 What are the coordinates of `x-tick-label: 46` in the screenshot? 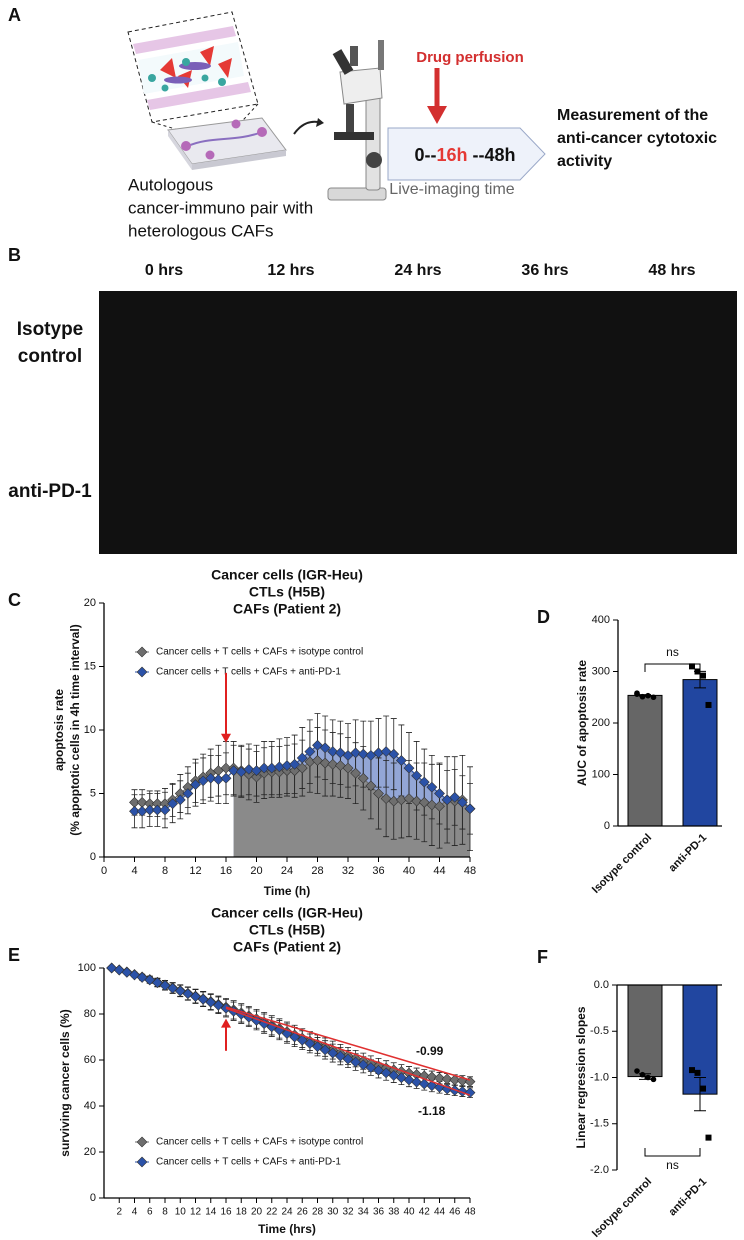 It's located at (455, 1212).